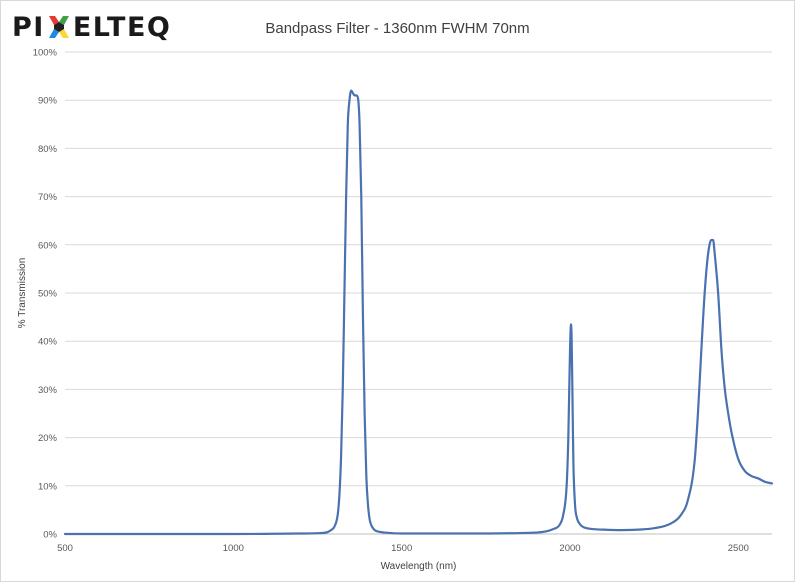 The image size is (795, 582). Describe the element at coordinates (48, 486) in the screenshot. I see `y-tick-label: 10%` at that location.